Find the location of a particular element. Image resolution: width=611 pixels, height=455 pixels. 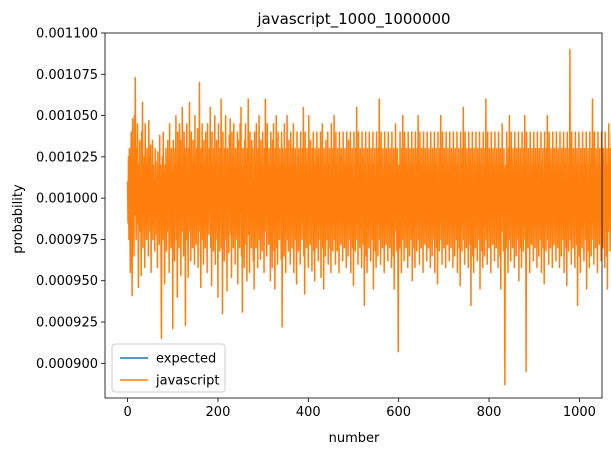

y-tick-label: 0.000975 is located at coordinates (67, 240).